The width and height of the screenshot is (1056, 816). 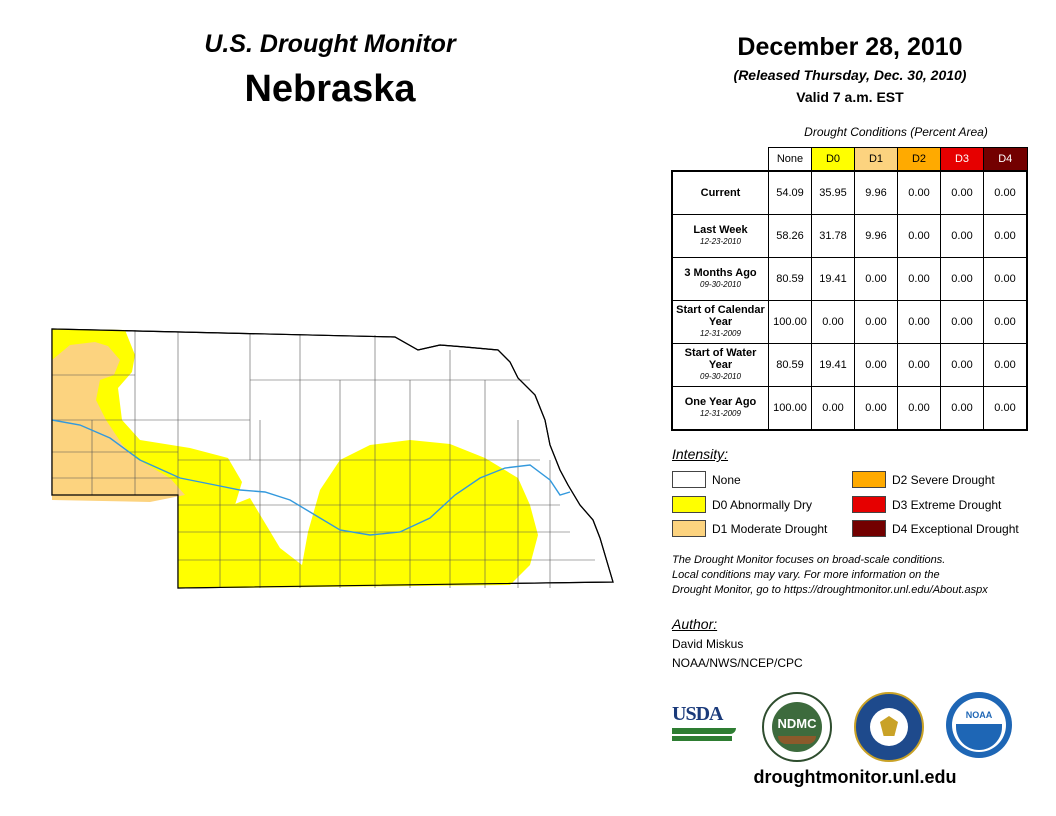 I want to click on usda-logo: USDA, so click(x=704, y=726).